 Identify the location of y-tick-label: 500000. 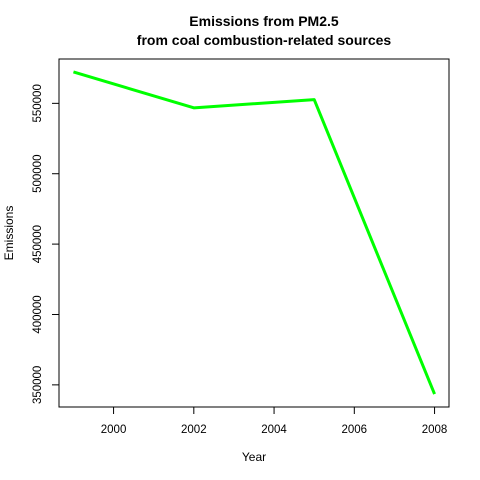
(38, 174).